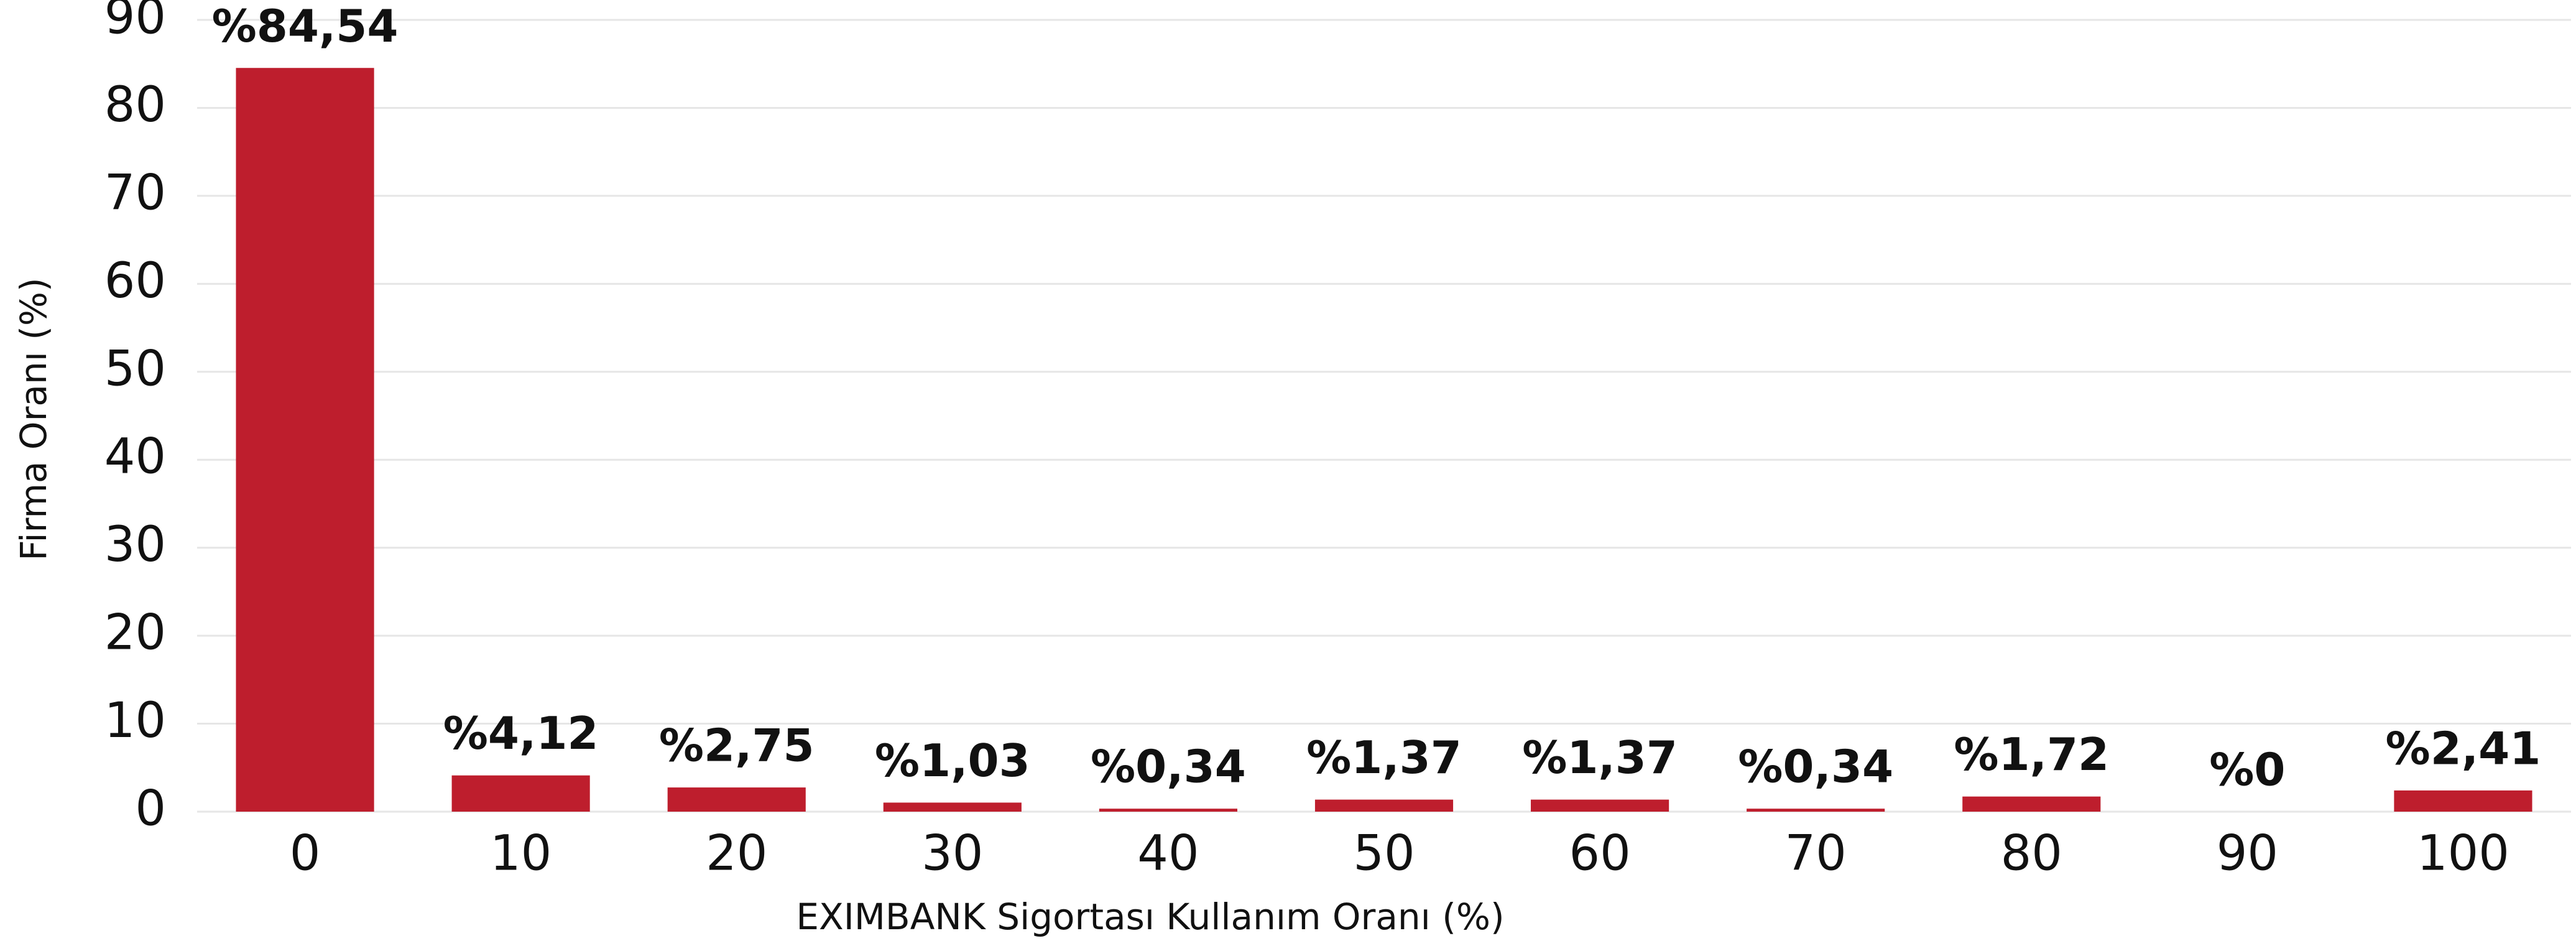 The width and height of the screenshot is (2576, 946). Describe the element at coordinates (521, 733) in the screenshot. I see `value-label: %4,12` at that location.